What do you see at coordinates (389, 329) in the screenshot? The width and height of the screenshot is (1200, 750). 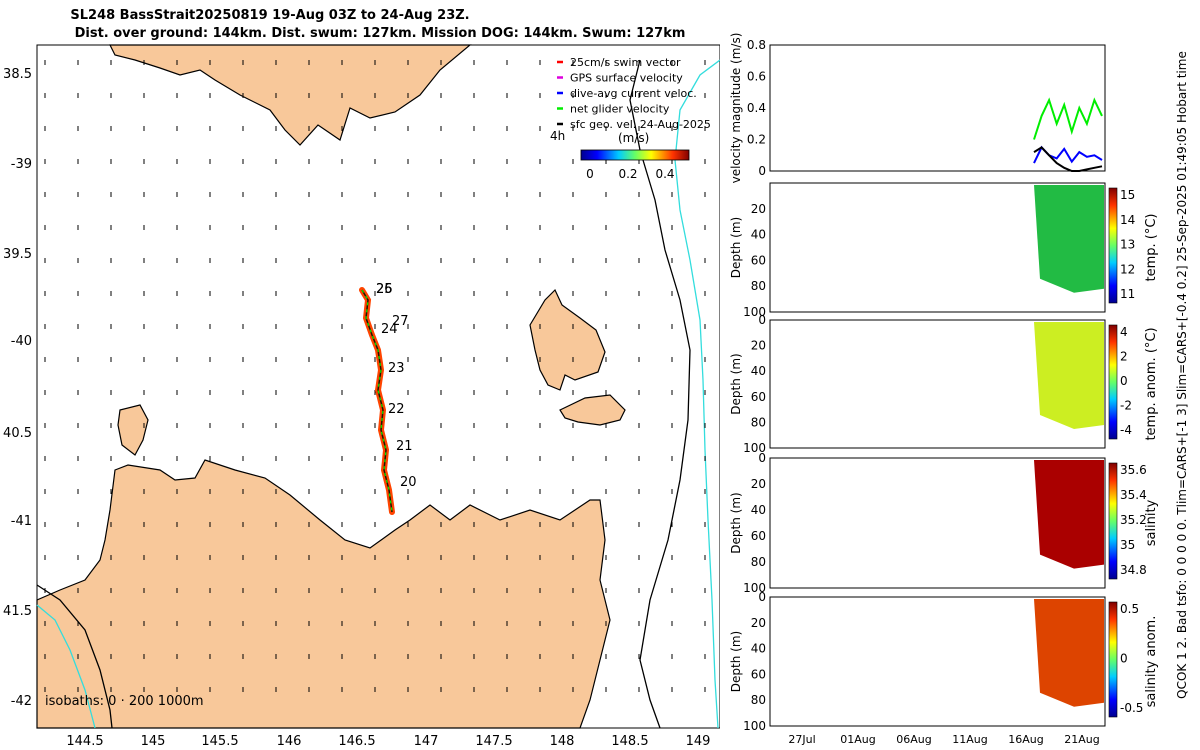 I see `day-label-24: 24` at bounding box center [389, 329].